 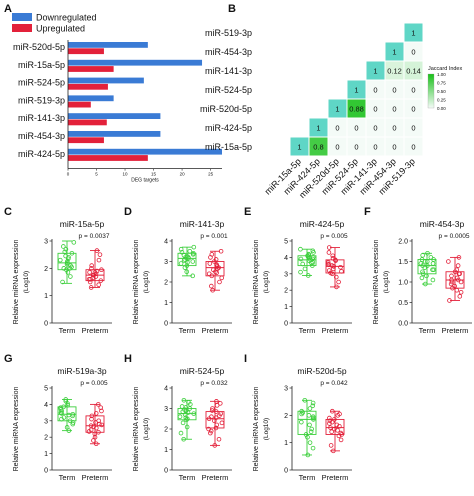 I want to click on boxplot-pvalue: p = 0.0005, so click(x=454, y=236).